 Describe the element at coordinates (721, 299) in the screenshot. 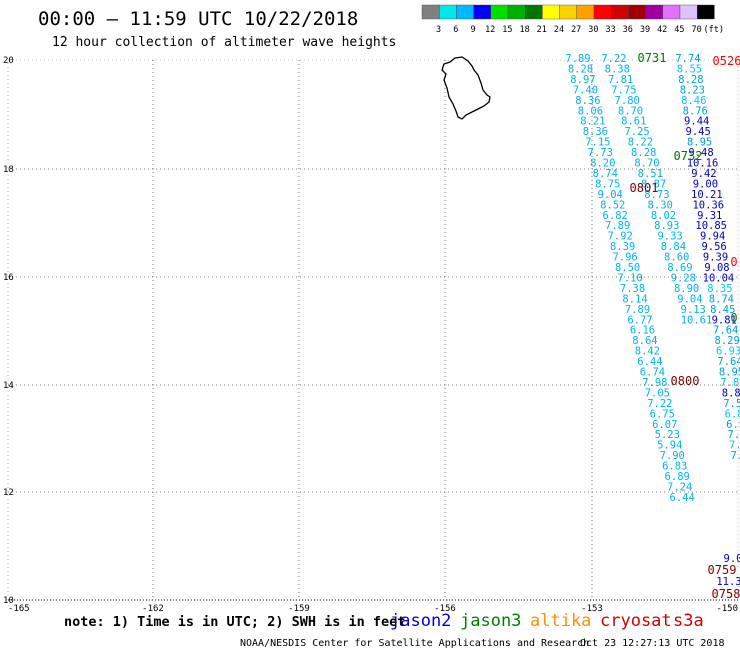

I see `wave-height-value: 8.74` at that location.